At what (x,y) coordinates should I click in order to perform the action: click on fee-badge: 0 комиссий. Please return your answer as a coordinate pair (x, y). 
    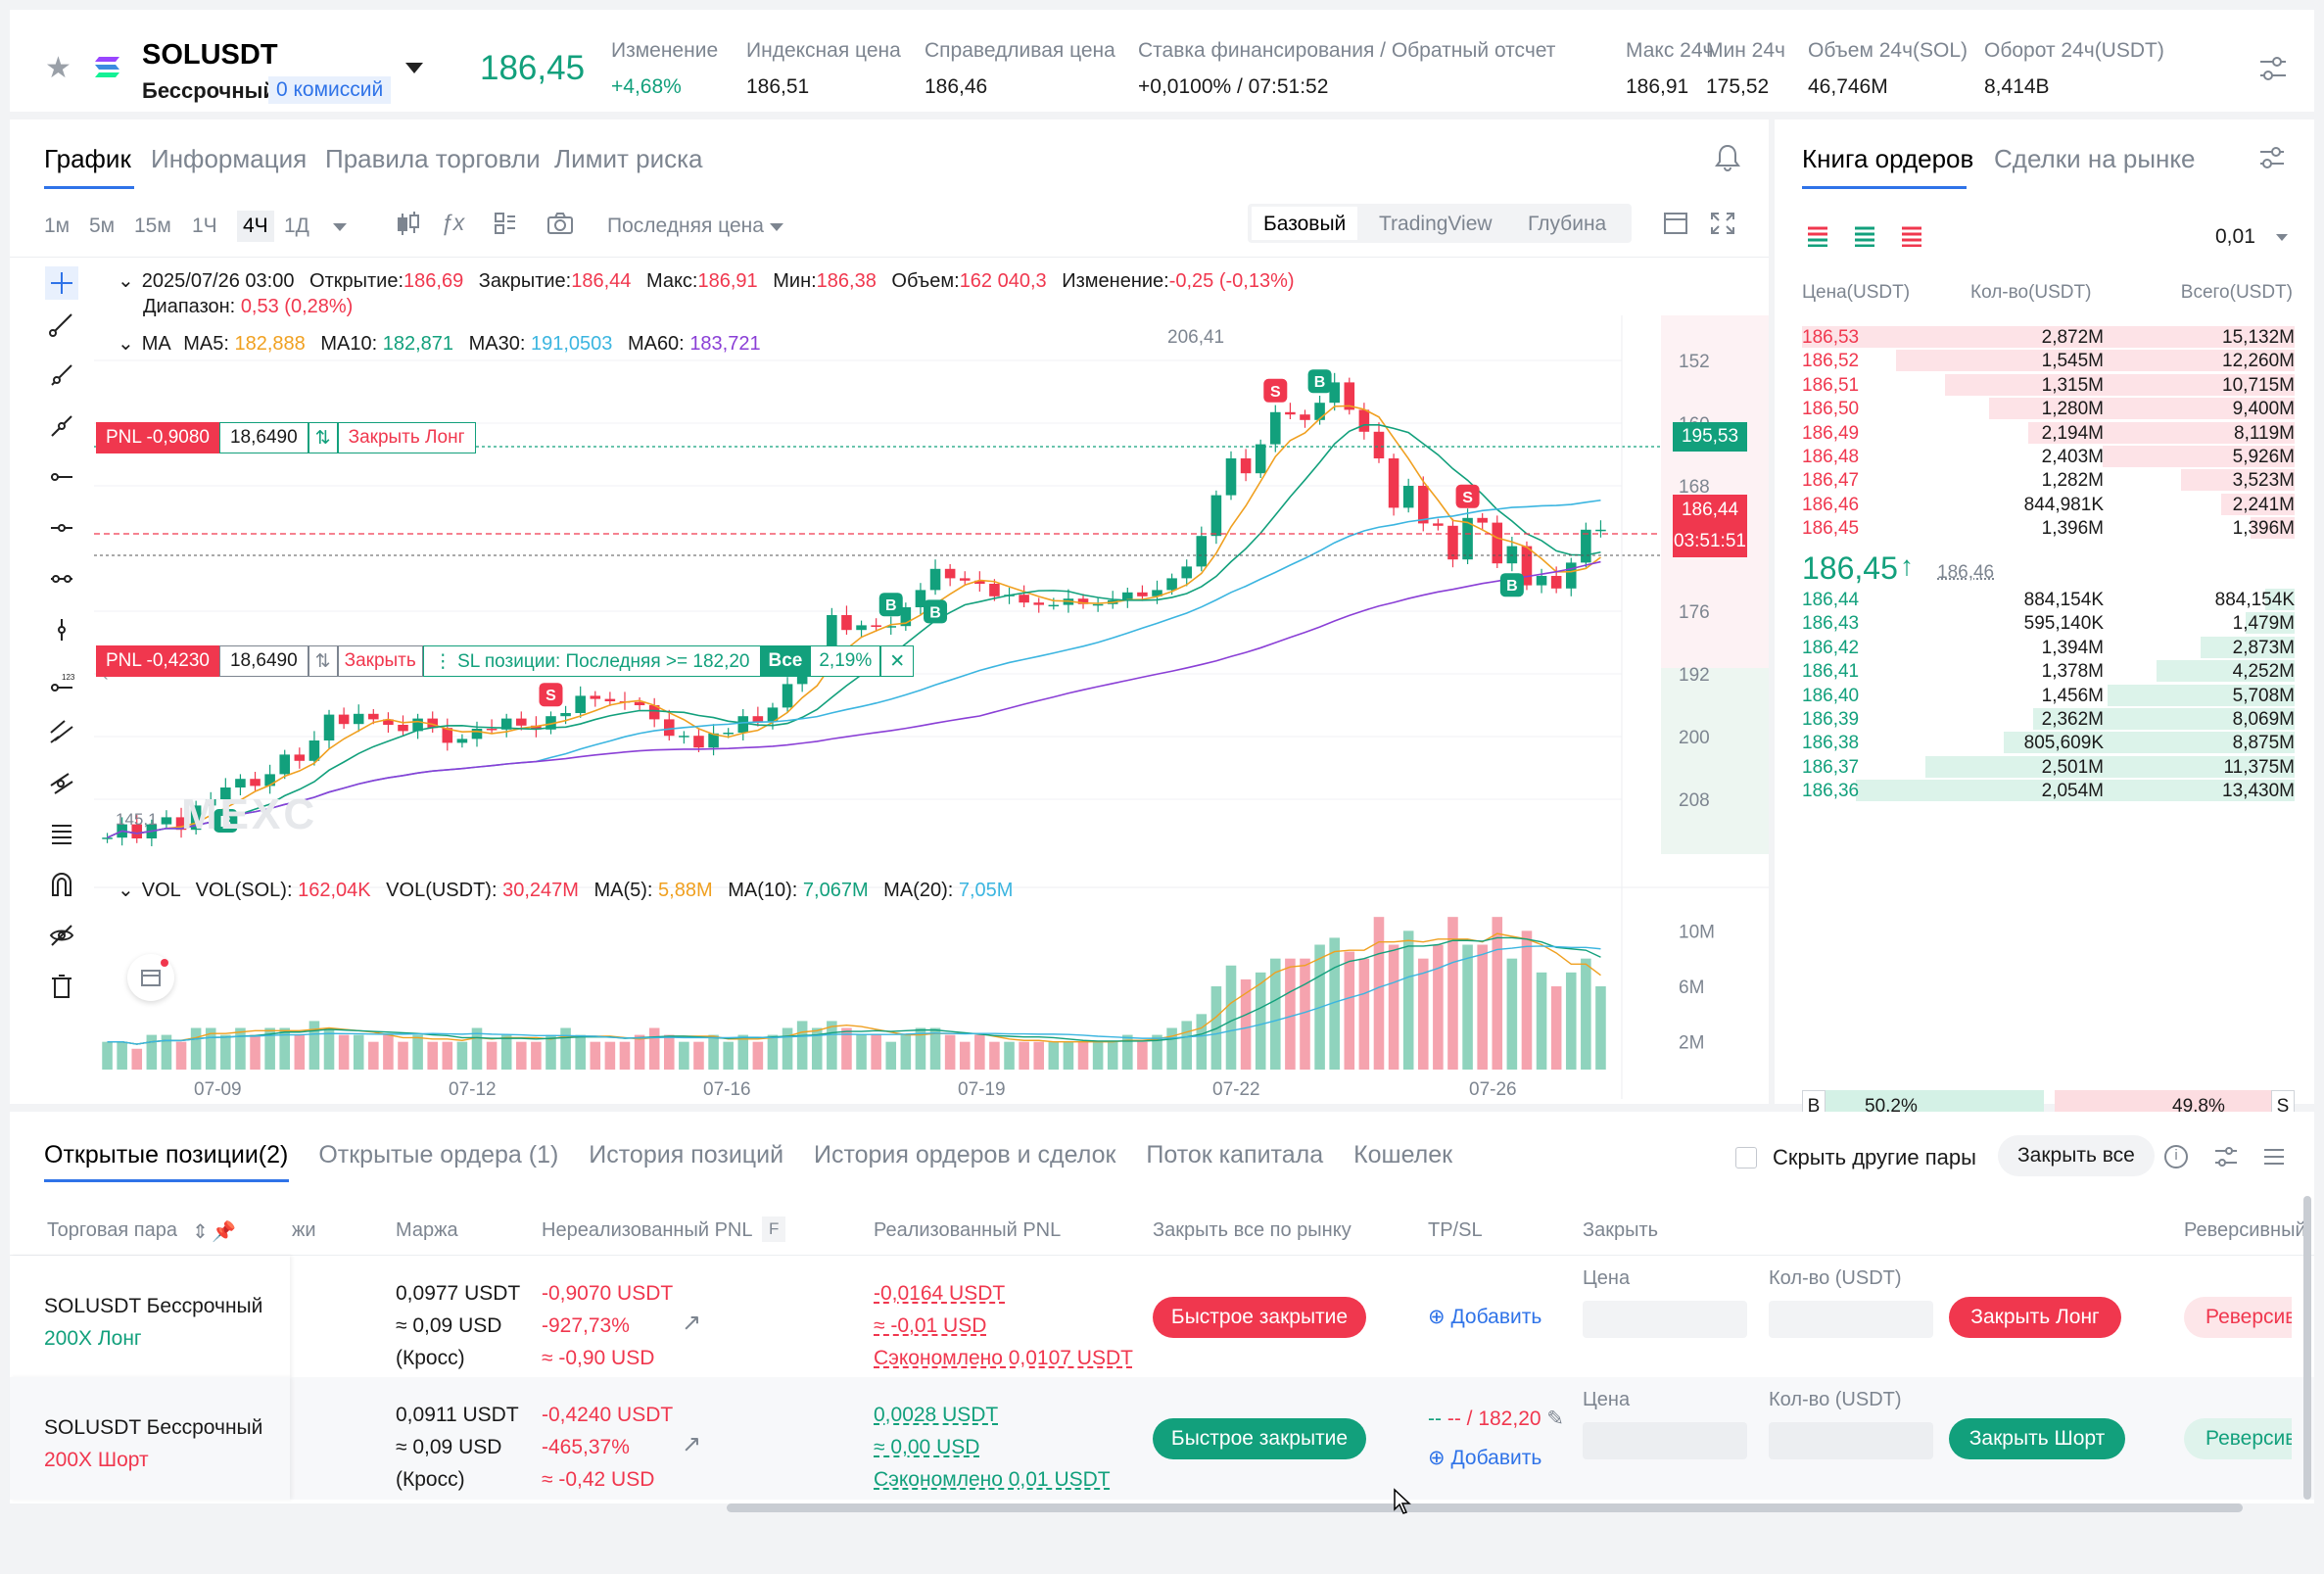
    Looking at the image, I should click on (330, 90).